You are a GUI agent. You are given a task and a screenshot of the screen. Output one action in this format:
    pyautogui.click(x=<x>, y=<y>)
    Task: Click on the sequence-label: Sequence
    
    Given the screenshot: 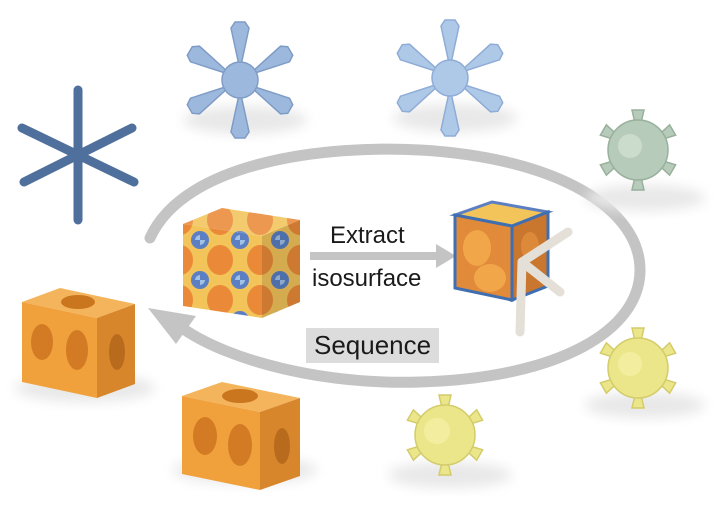 What is the action you would take?
    pyautogui.click(x=373, y=345)
    